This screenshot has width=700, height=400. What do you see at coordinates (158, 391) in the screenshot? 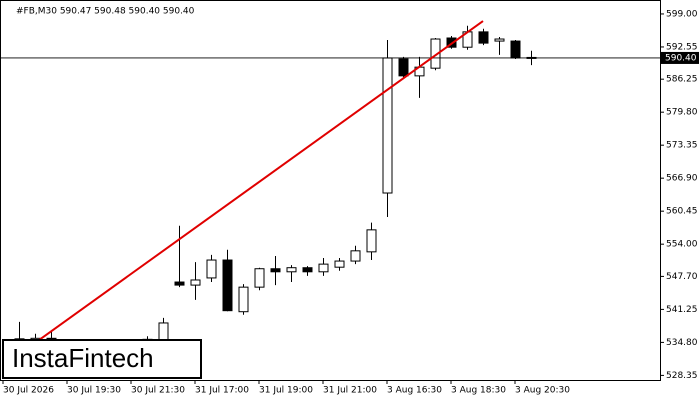
I see `x-tick-label: 30 Jul 21:30` at bounding box center [158, 391].